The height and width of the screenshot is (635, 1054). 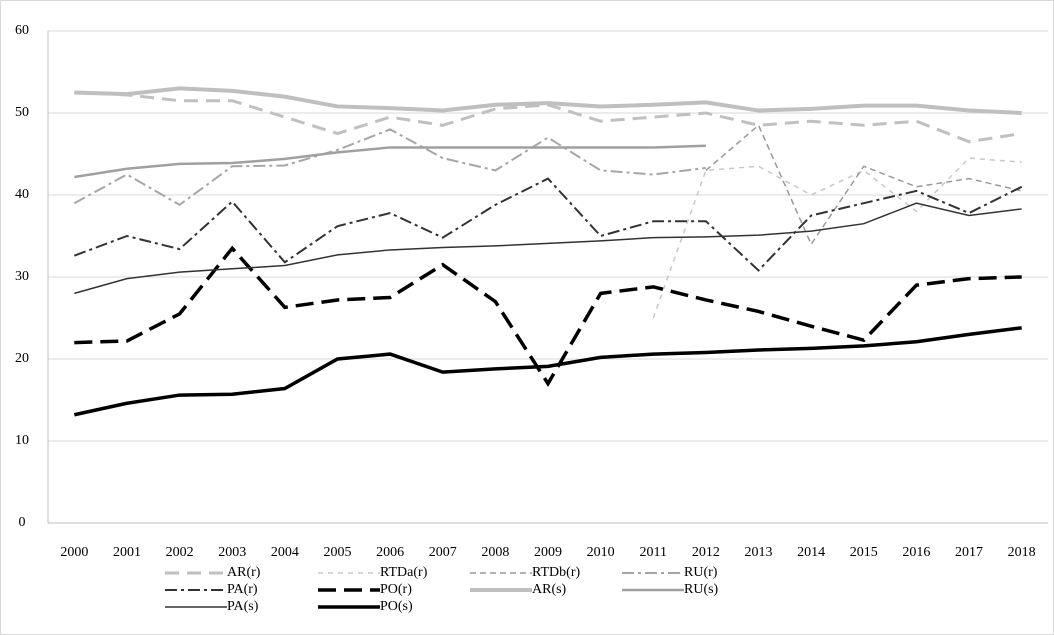 What do you see at coordinates (601, 552) in the screenshot?
I see `x-tick-label: 2010` at bounding box center [601, 552].